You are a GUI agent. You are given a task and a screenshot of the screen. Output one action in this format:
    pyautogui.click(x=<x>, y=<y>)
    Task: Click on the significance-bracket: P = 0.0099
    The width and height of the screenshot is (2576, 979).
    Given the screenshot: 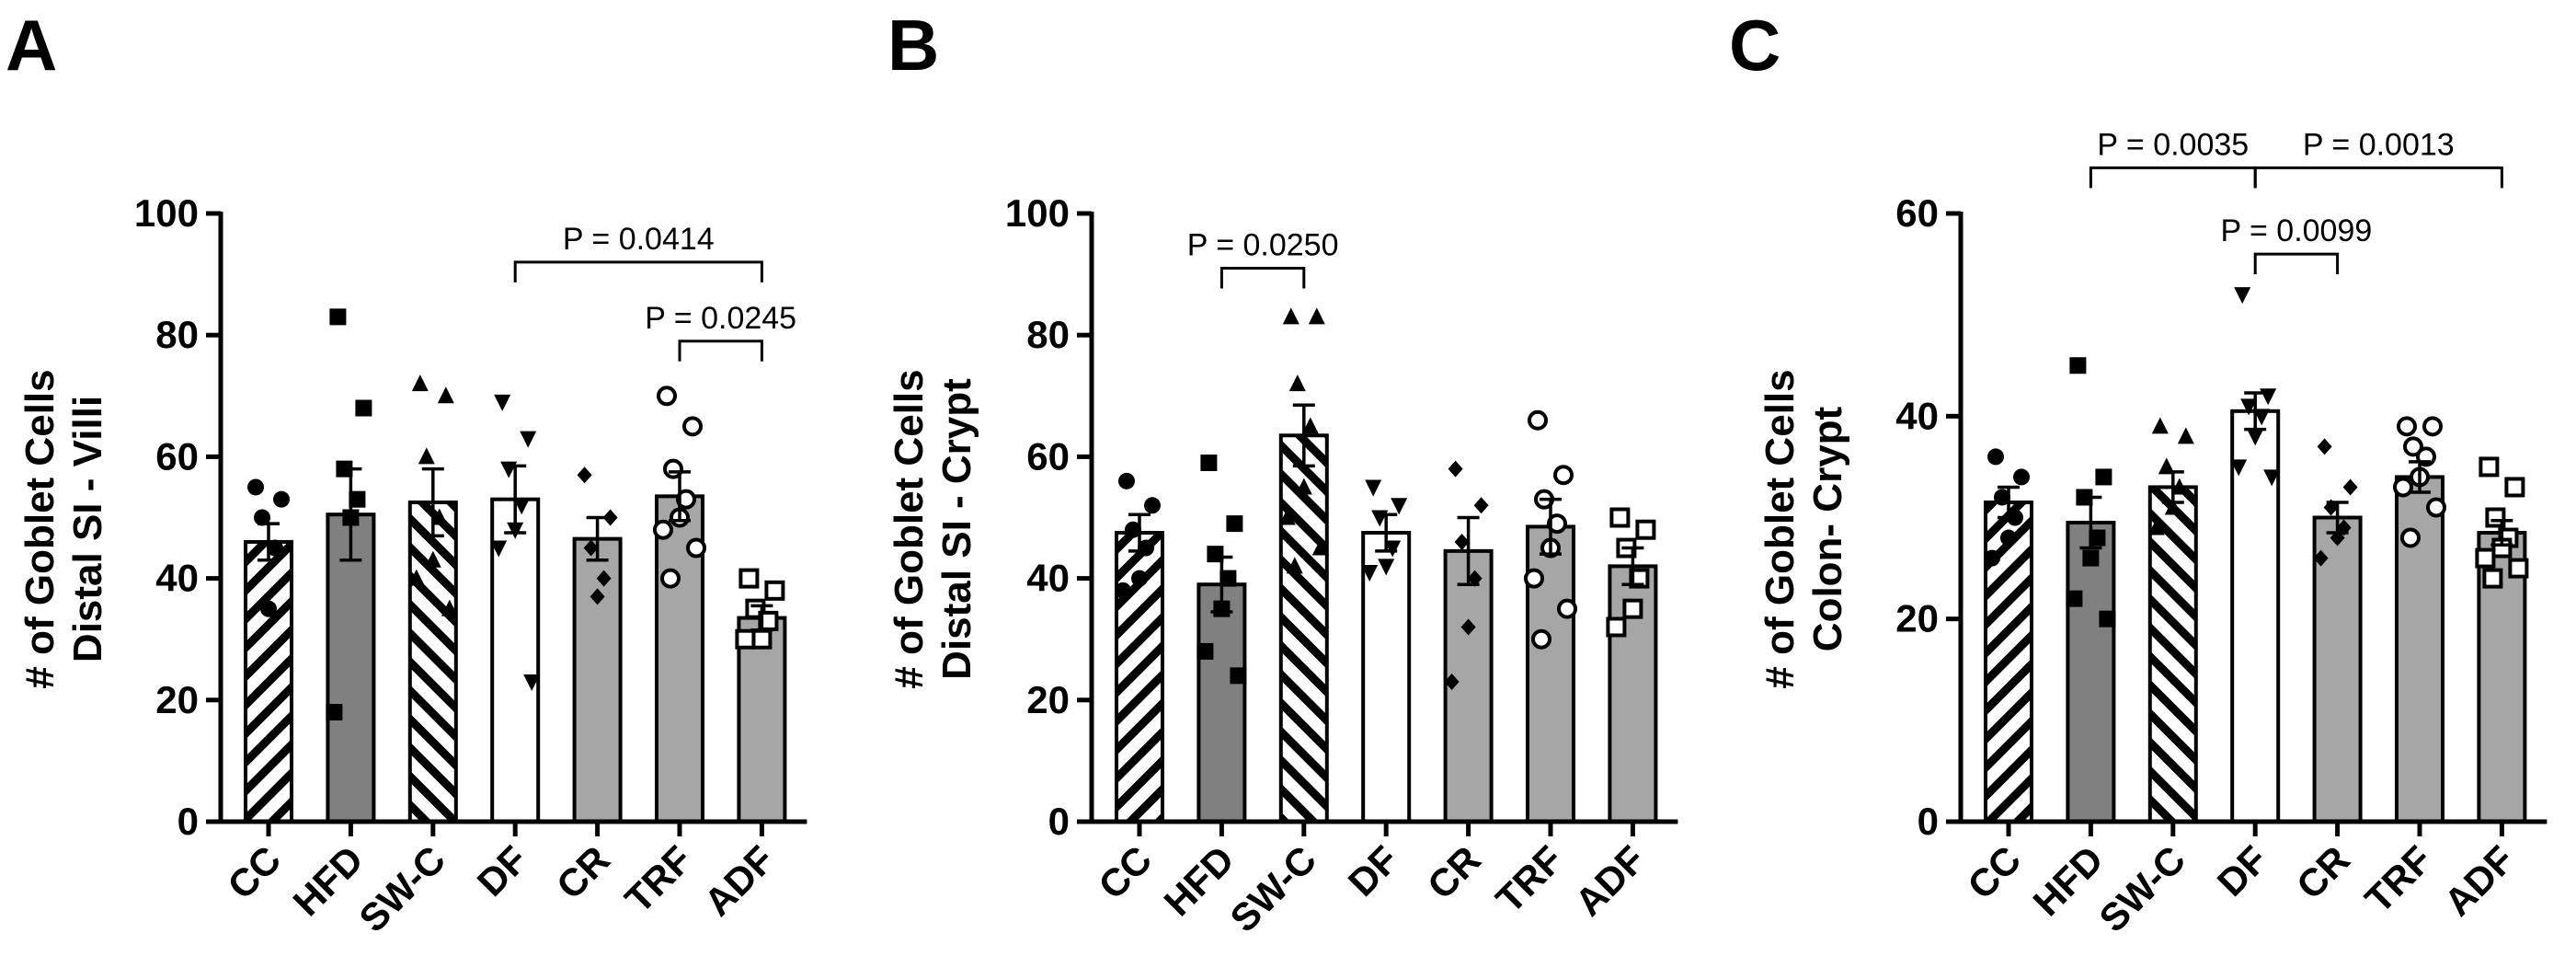 What is the action you would take?
    pyautogui.click(x=2296, y=244)
    